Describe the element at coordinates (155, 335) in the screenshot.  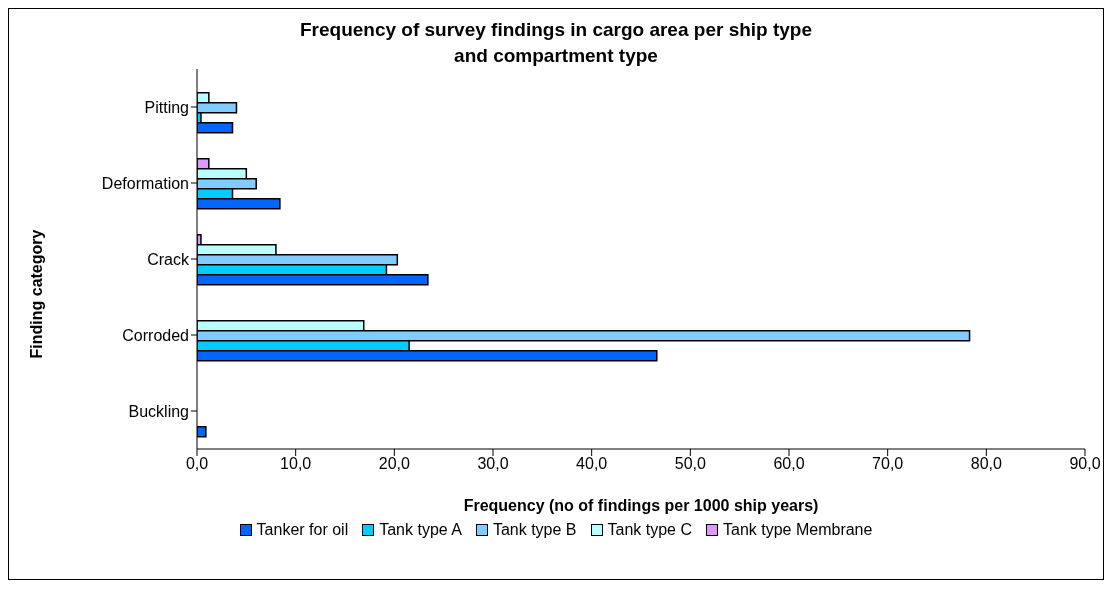
I see `y-tick-label: Corroded` at that location.